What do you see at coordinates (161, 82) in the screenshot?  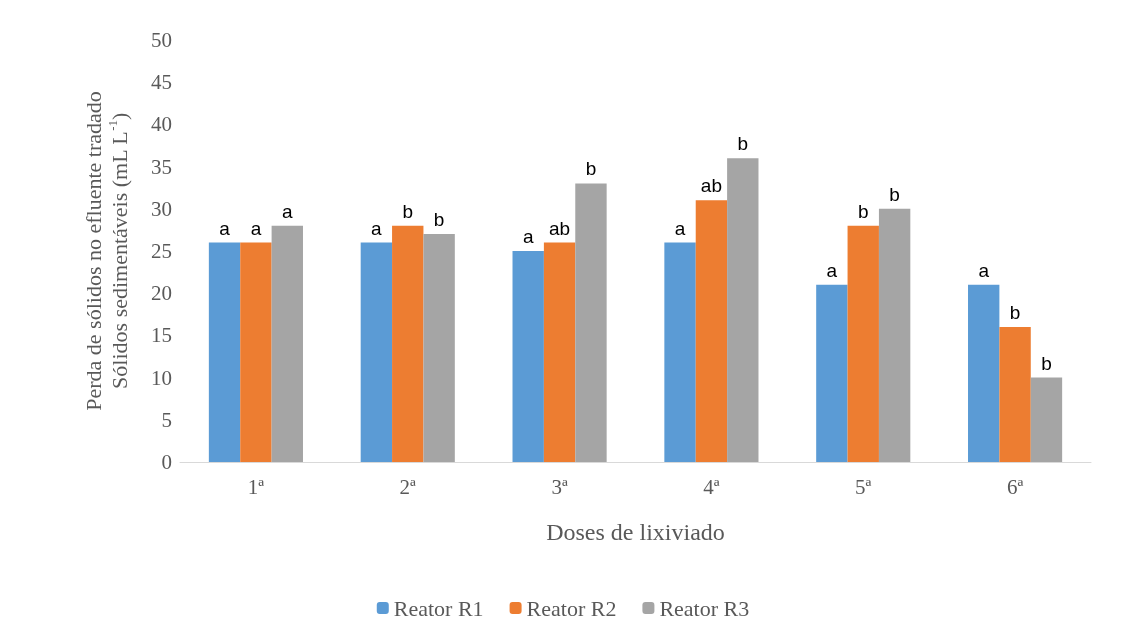 I see `y-tick-label: 45` at bounding box center [161, 82].